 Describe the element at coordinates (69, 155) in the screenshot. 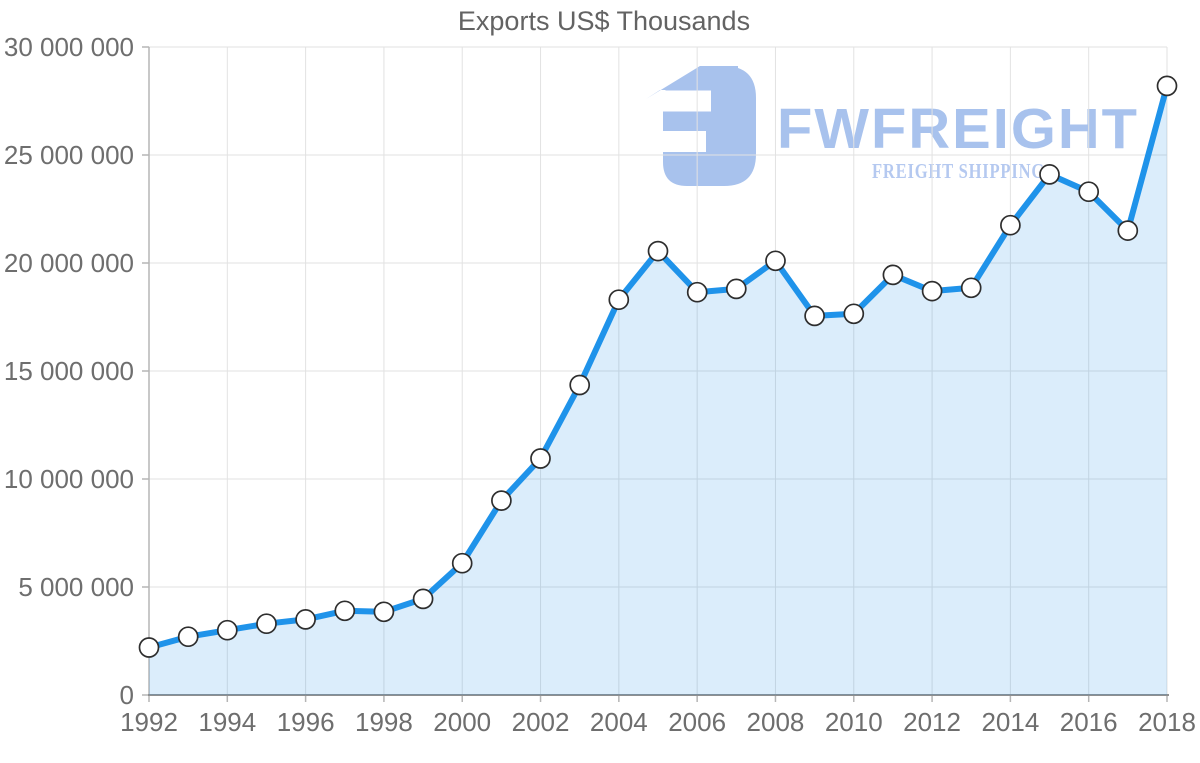

I see `y-axis-label: 25 000 000` at that location.